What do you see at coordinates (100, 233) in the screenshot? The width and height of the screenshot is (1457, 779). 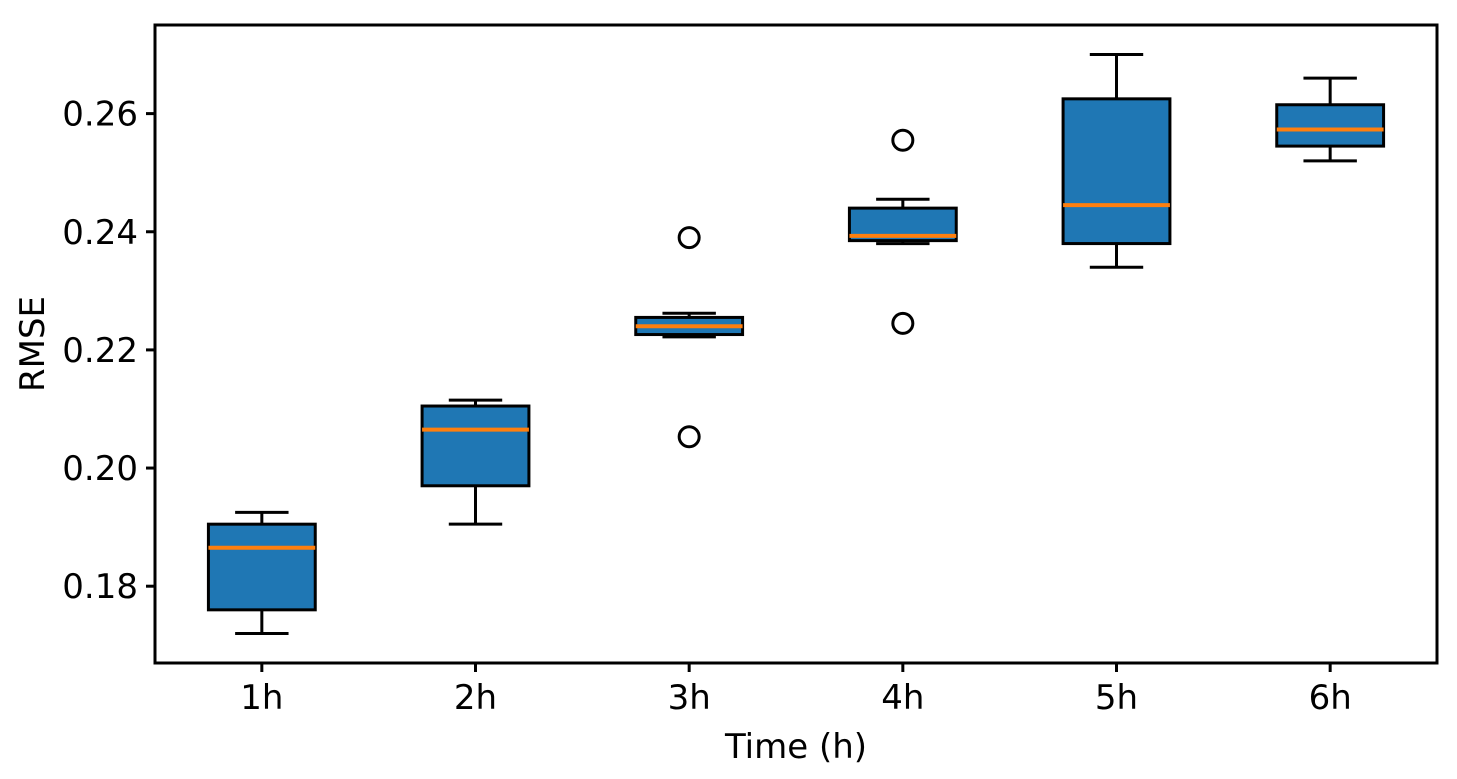 I see `y-tick-label: 0.24` at bounding box center [100, 233].